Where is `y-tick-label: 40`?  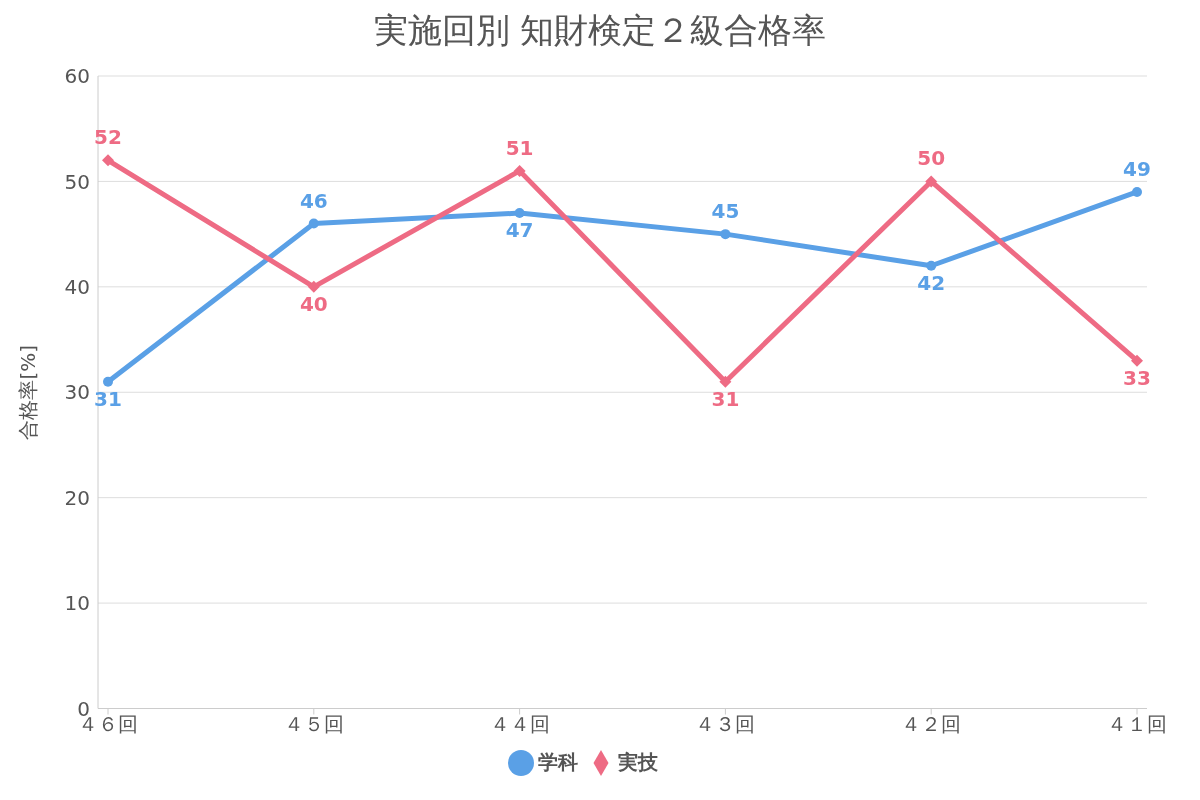 y-tick-label: 40 is located at coordinates (77, 286).